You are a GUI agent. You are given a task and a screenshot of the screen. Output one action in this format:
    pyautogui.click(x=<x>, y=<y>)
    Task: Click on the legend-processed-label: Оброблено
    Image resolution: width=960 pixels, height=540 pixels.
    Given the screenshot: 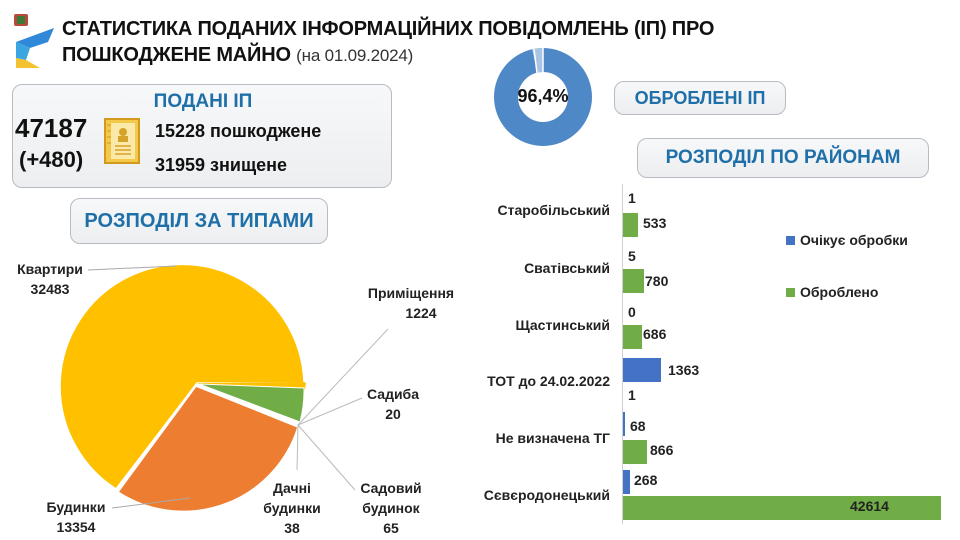 What is the action you would take?
    pyautogui.click(x=839, y=292)
    